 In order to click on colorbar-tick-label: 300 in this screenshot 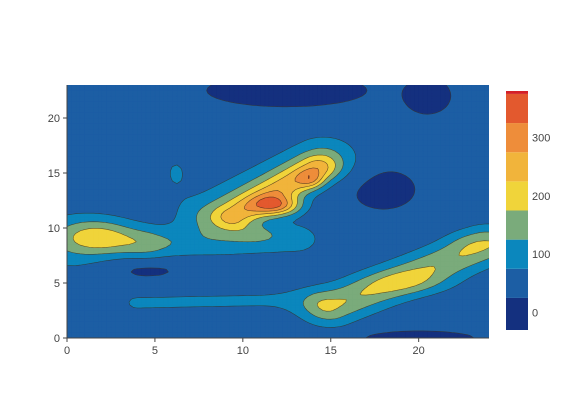, I will do `click(541, 139)`.